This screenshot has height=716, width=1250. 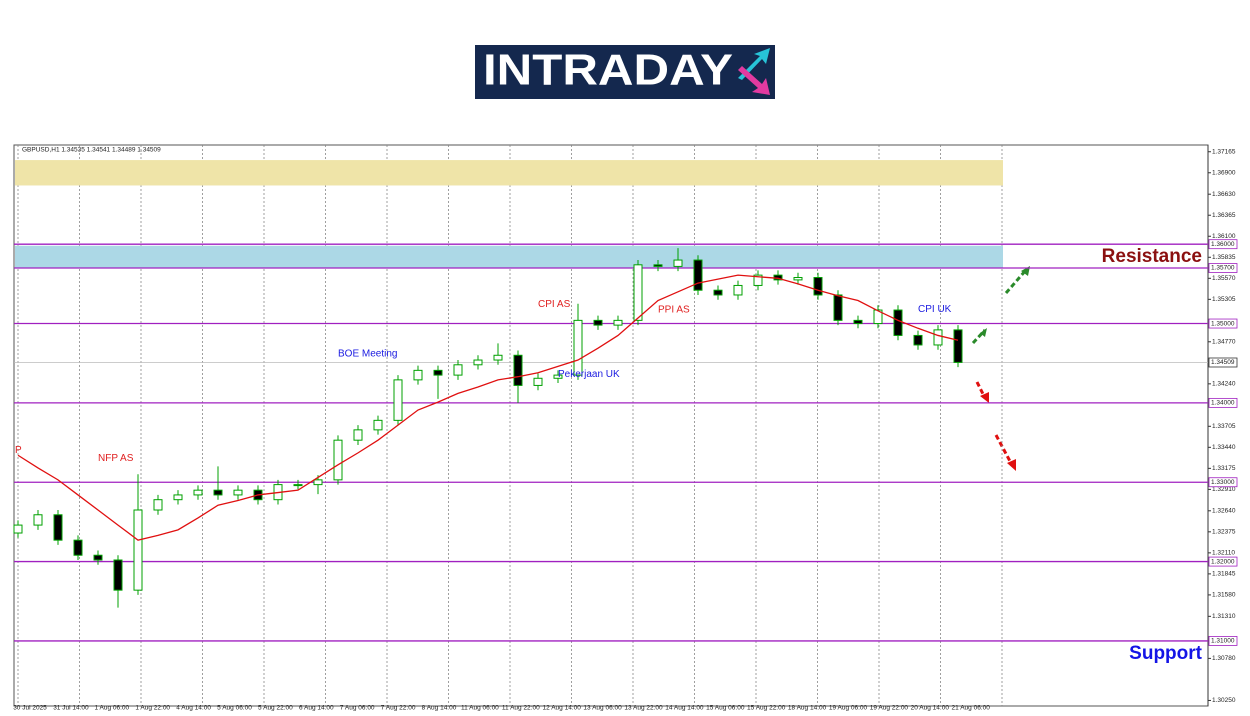 I want to click on logo-arrow-down, so click(x=754, y=80).